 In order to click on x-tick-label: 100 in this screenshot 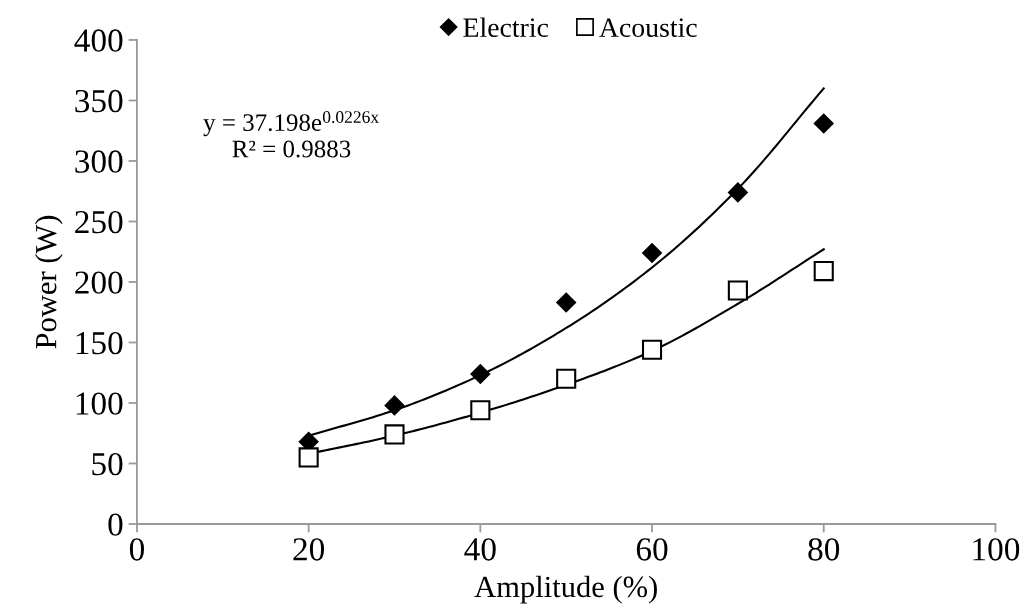, I will do `click(996, 549)`.